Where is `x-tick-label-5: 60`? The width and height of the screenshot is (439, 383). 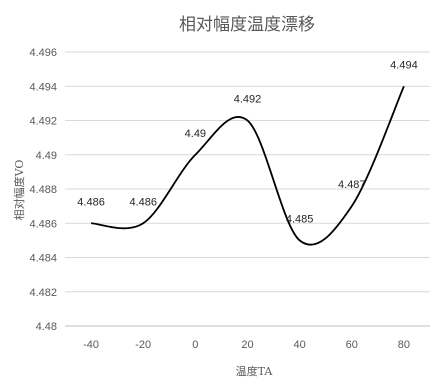
x-tick-label-5: 60 is located at coordinates (352, 345).